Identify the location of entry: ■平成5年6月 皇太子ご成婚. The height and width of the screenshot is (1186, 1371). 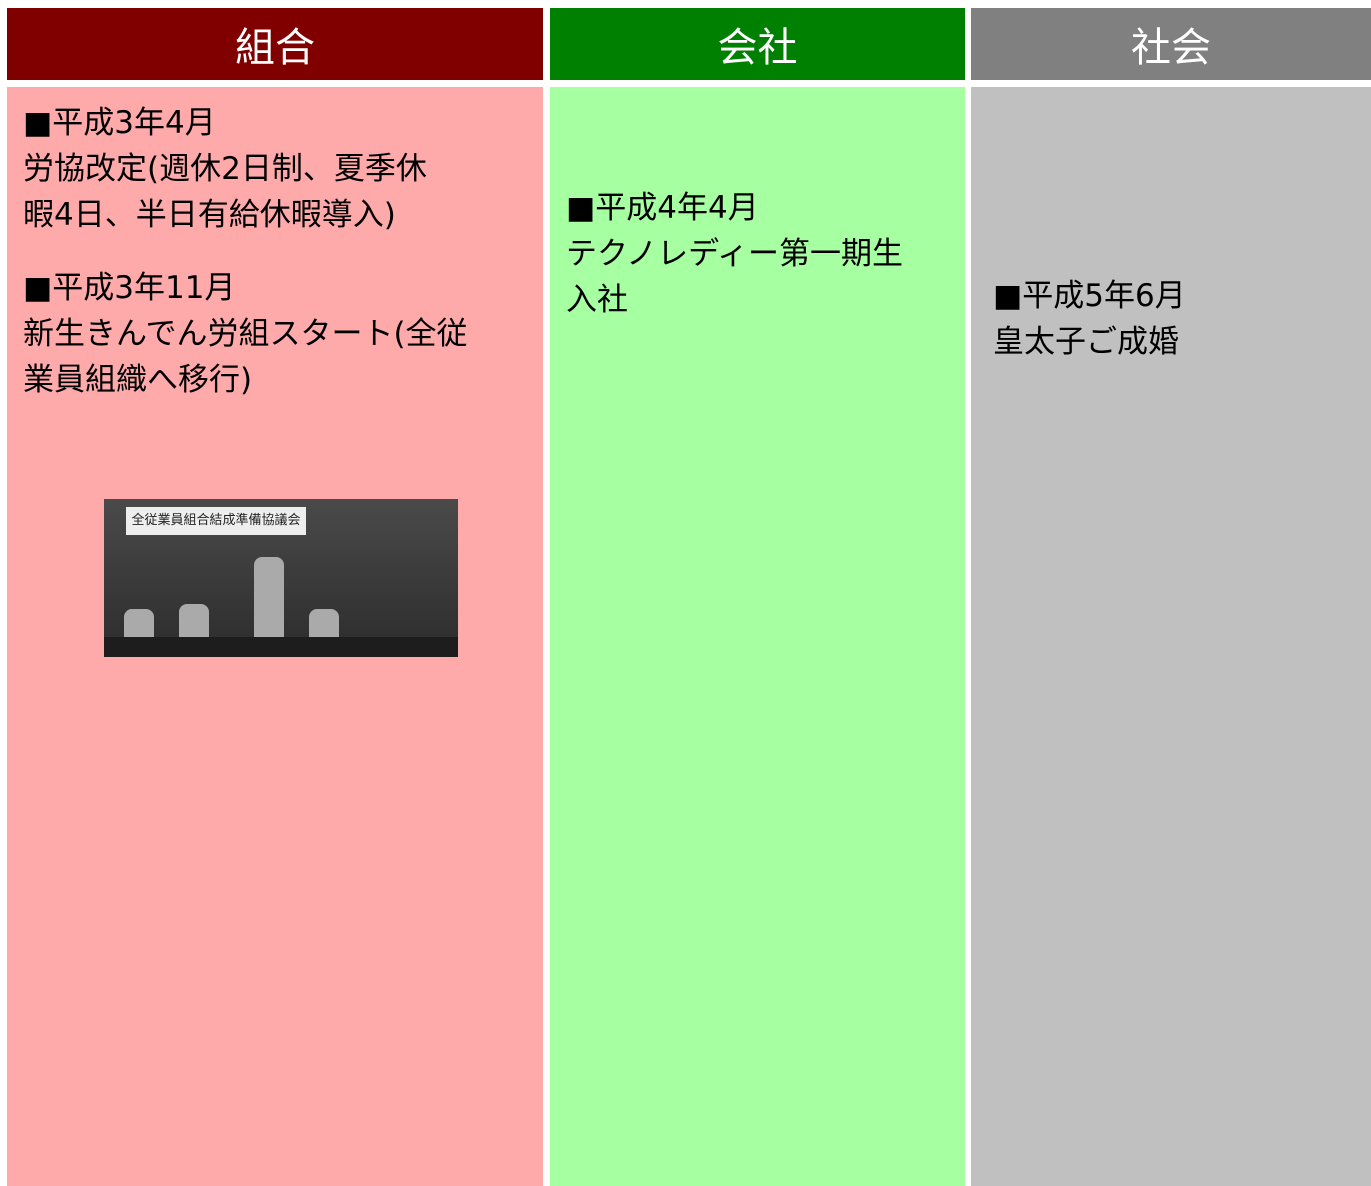
(1089, 319).